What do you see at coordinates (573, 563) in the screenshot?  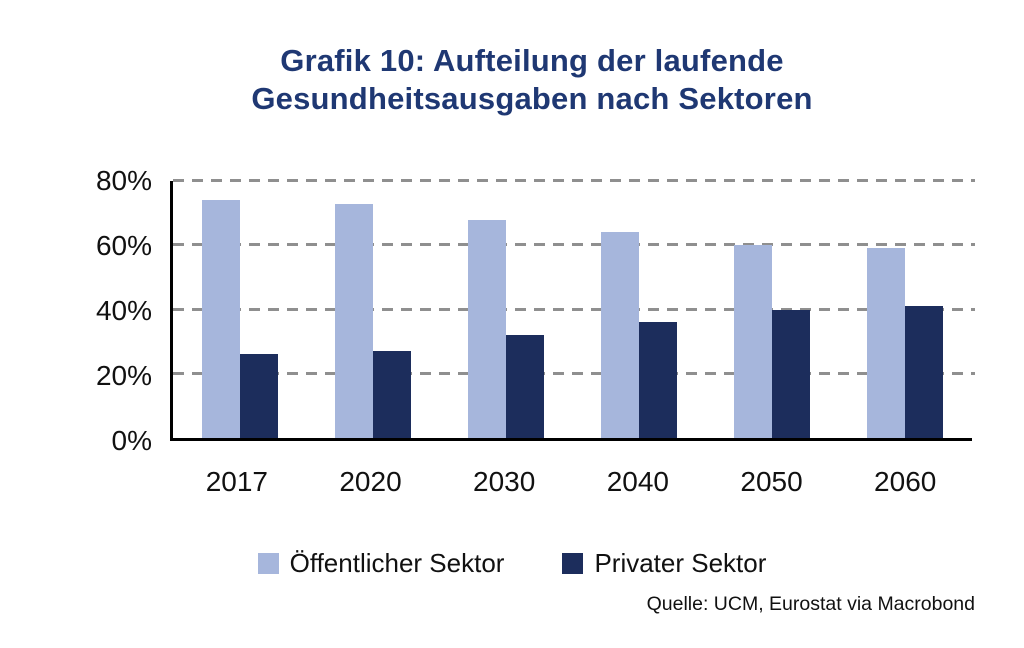 I see `legend-swatch-private` at bounding box center [573, 563].